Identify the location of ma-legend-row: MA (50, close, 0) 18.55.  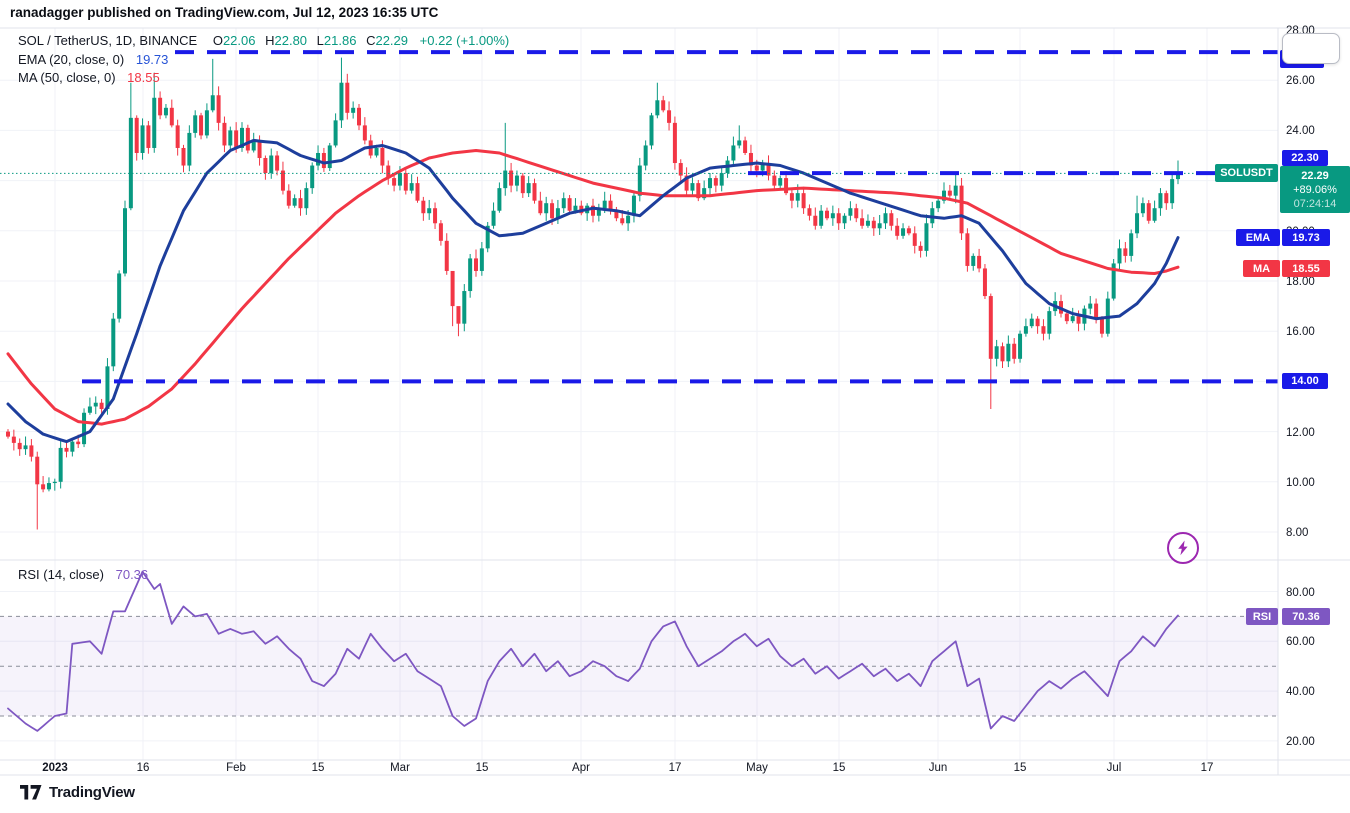
(89, 77).